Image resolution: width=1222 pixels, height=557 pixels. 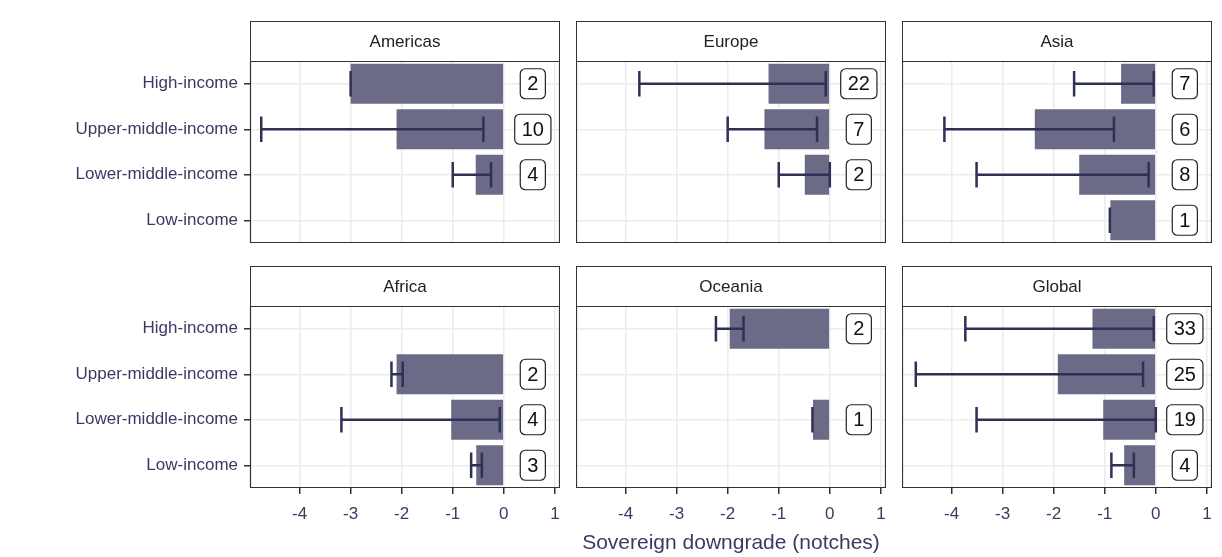 What do you see at coordinates (731, 41) in the screenshot?
I see `chart-title: Europe` at bounding box center [731, 41].